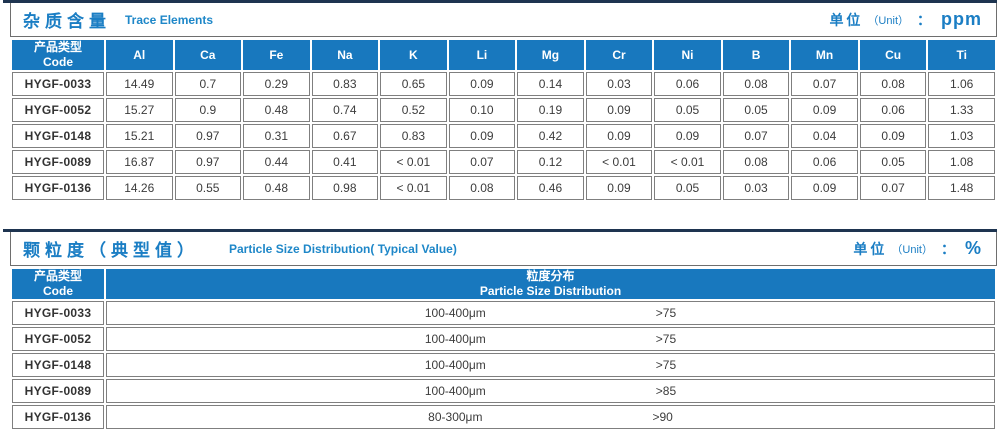 The width and height of the screenshot is (1000, 431). I want to click on size-range: 80-300μm, so click(455, 417).